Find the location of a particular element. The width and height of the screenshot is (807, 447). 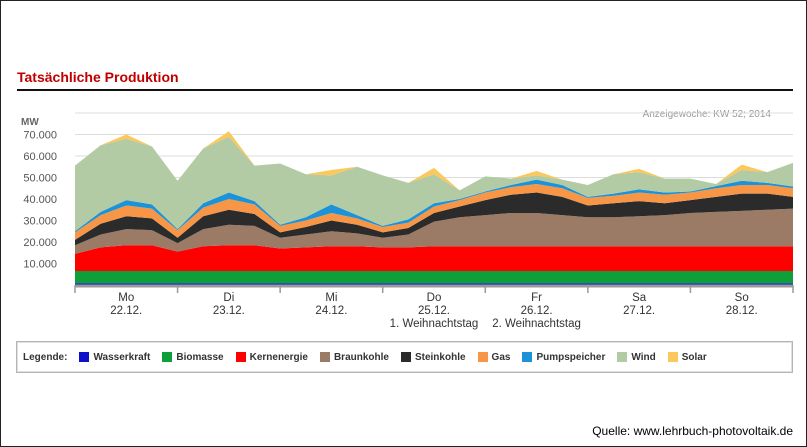

y-tick-label: 40.000 is located at coordinates (40, 200).